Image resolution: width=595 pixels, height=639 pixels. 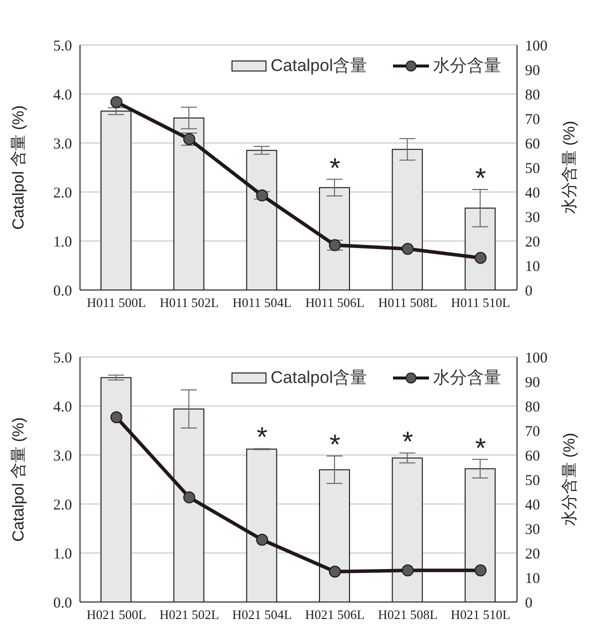 What do you see at coordinates (408, 302) in the screenshot?
I see `x-tick-label: H011 508L` at bounding box center [408, 302].